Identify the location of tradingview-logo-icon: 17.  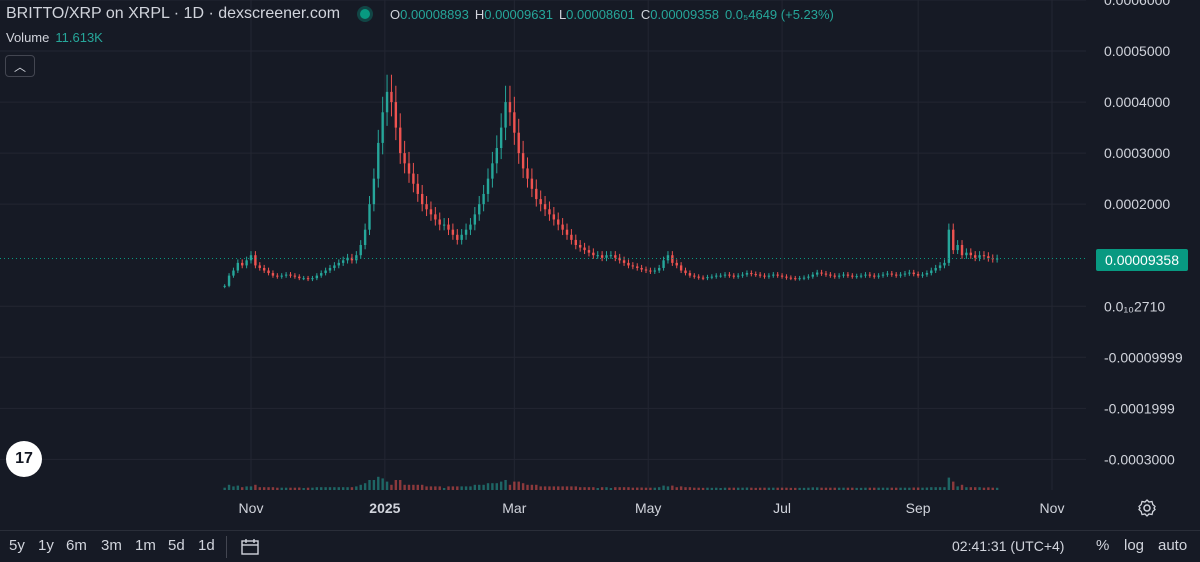
(24, 459).